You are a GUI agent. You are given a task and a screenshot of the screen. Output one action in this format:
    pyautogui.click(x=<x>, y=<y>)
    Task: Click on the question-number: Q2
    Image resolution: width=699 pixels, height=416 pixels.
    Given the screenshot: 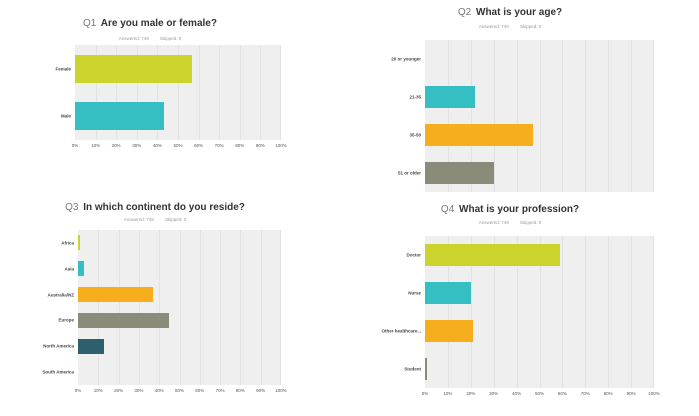 What is the action you would take?
    pyautogui.click(x=464, y=12)
    